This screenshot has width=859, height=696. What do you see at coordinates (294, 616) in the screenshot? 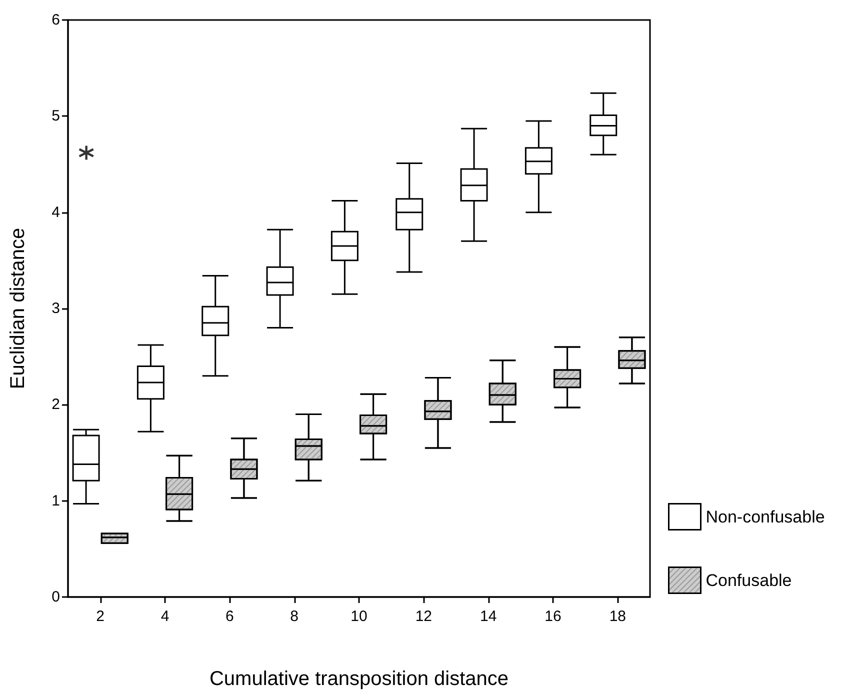
I see `x-tick-label: 8` at bounding box center [294, 616].